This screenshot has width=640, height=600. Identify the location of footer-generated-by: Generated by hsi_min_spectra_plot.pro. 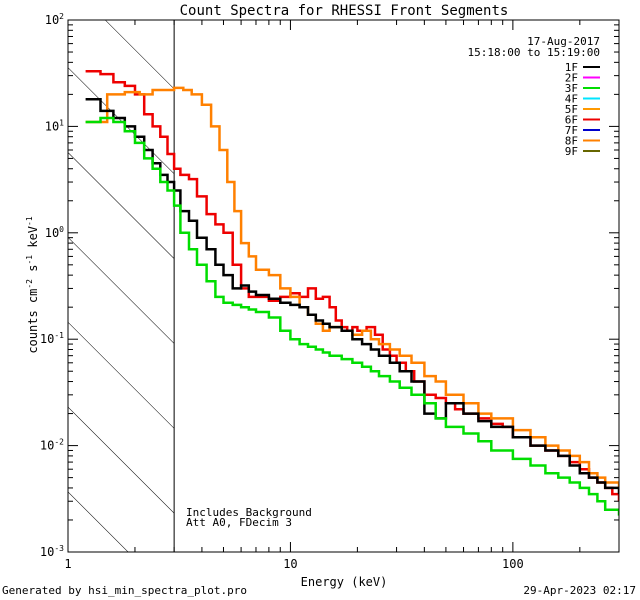
(124, 590).